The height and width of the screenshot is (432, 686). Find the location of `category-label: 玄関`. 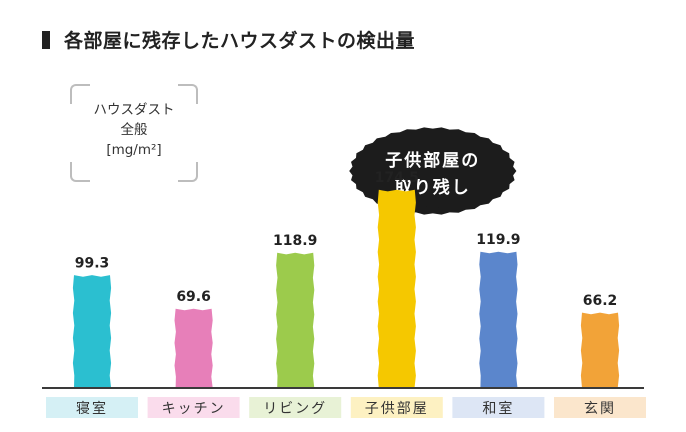

category-label: 玄関 is located at coordinates (600, 408).